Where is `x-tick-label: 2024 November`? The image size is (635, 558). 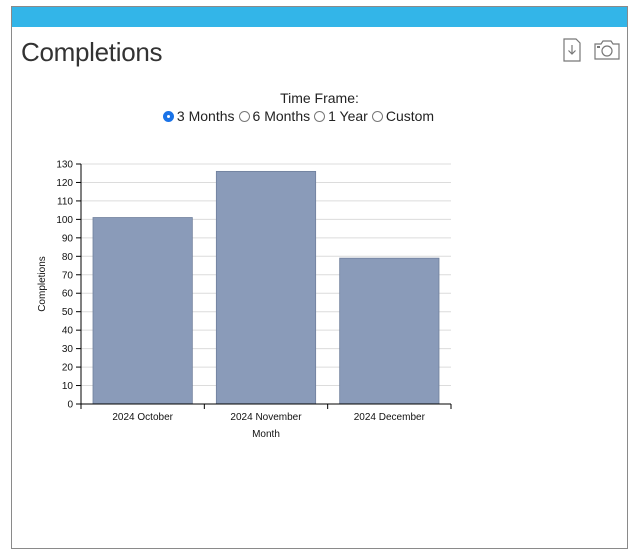 x-tick-label: 2024 November is located at coordinates (266, 417).